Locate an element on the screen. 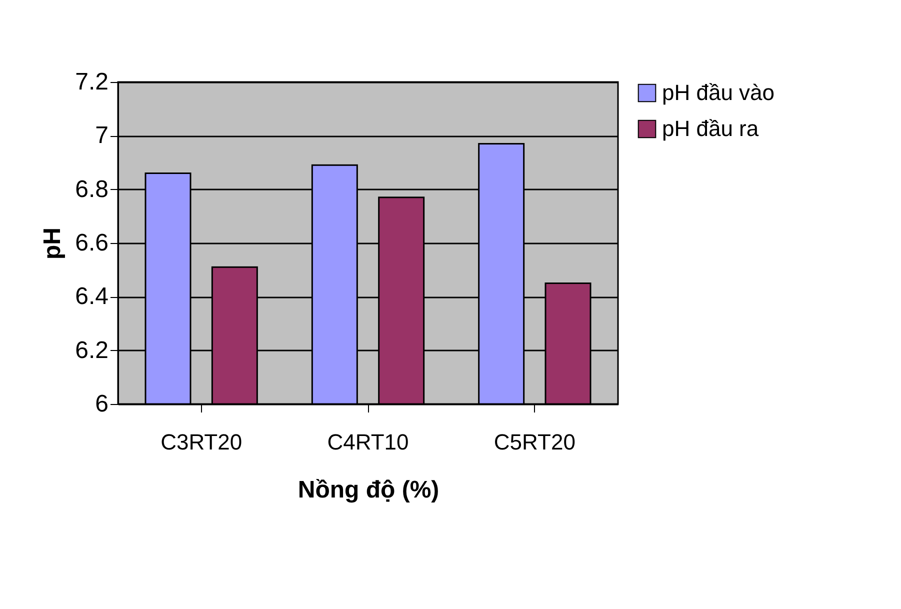  y-tick-label: 6.8 is located at coordinates (91, 189).